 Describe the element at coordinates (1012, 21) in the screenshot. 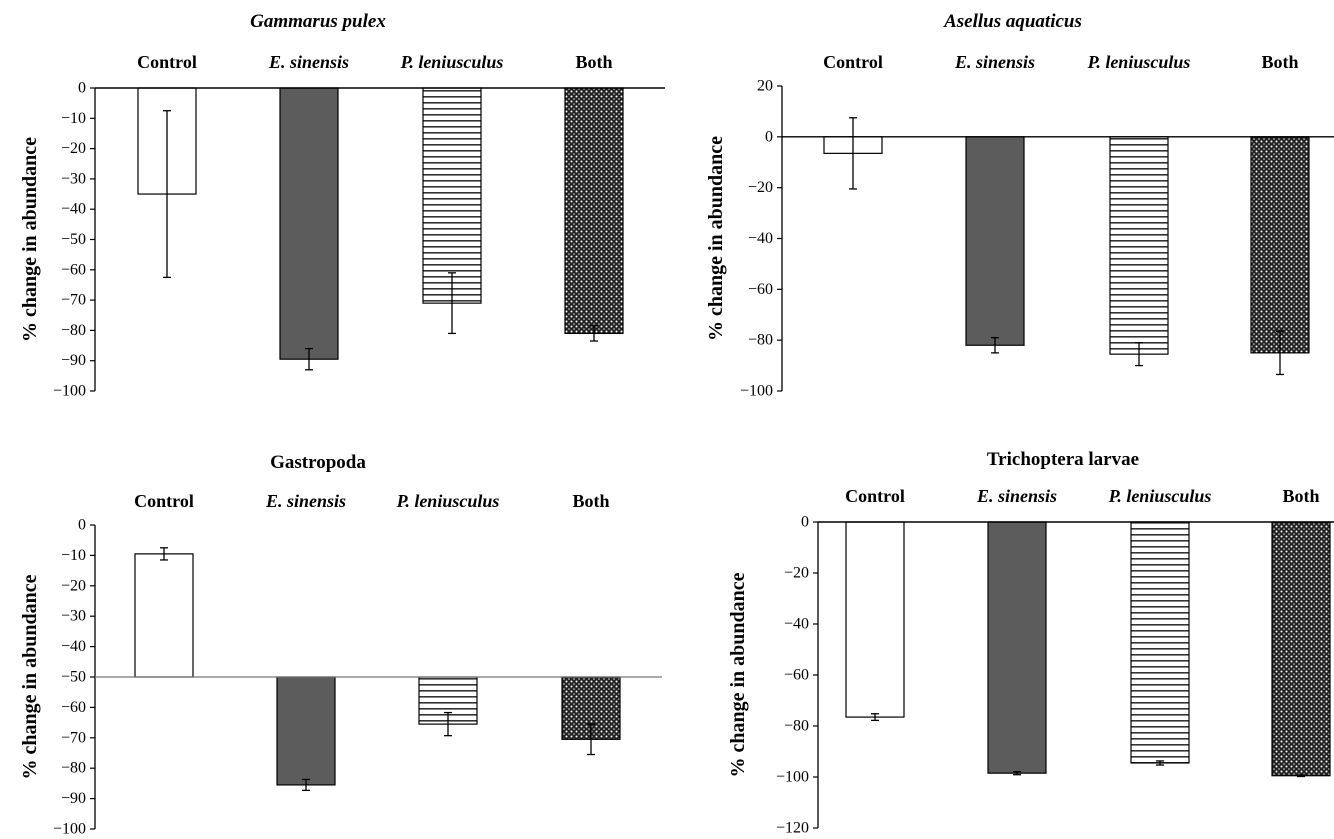

I see `chart-title: Asellus aquaticus` at that location.